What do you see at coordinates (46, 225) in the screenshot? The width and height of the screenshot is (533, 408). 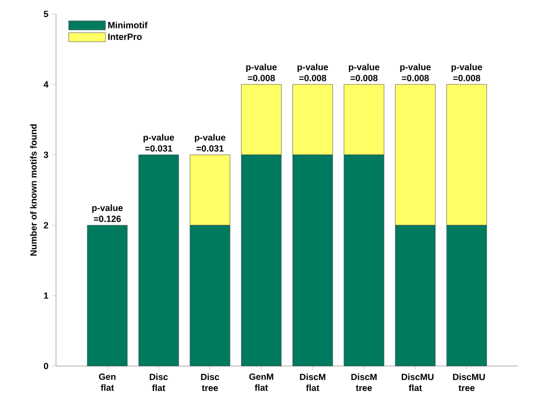 I see `y-tick-label: 2` at bounding box center [46, 225].